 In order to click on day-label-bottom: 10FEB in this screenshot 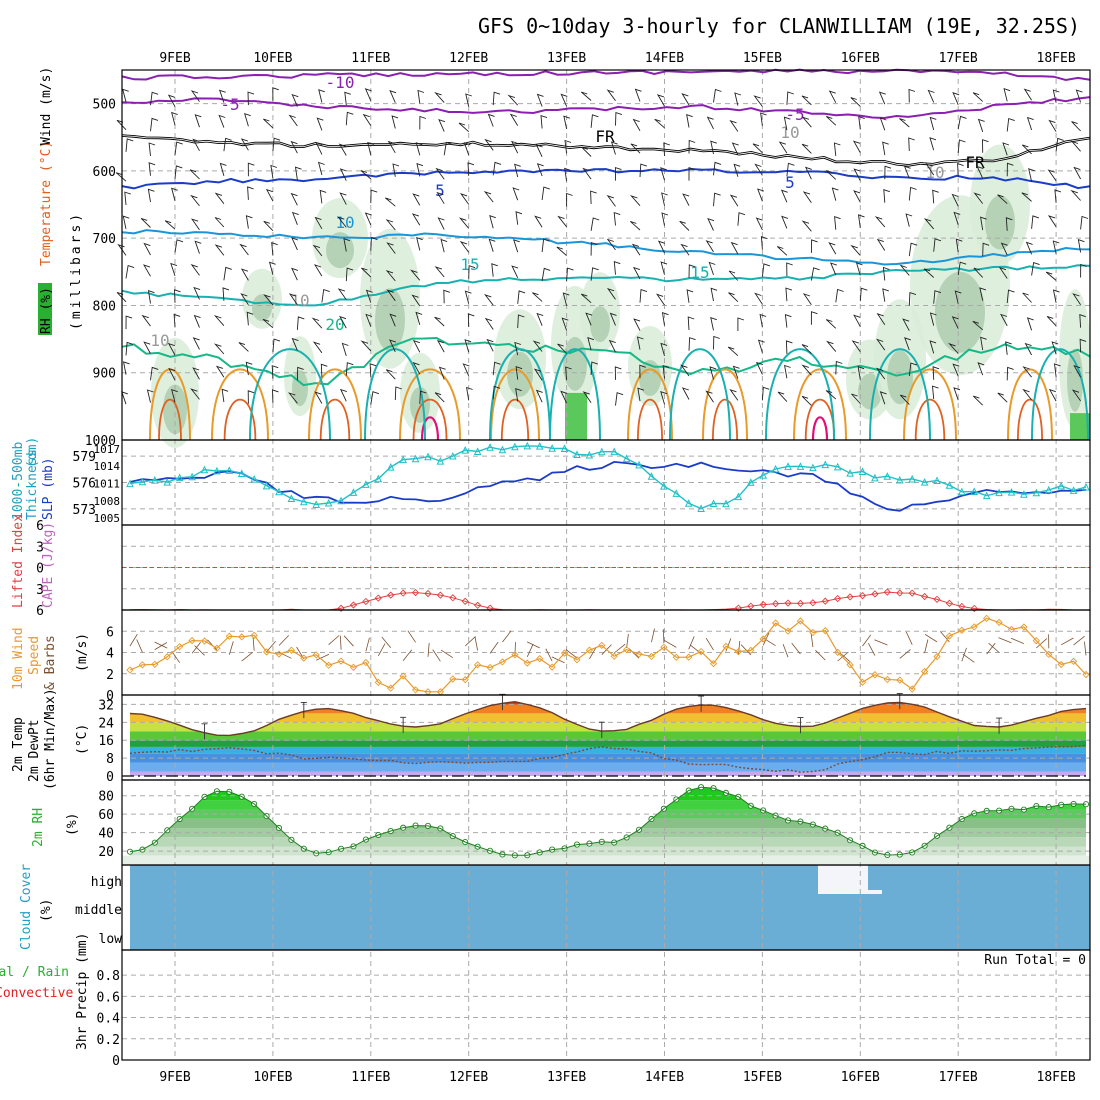, I will do `click(272, 1077)`.